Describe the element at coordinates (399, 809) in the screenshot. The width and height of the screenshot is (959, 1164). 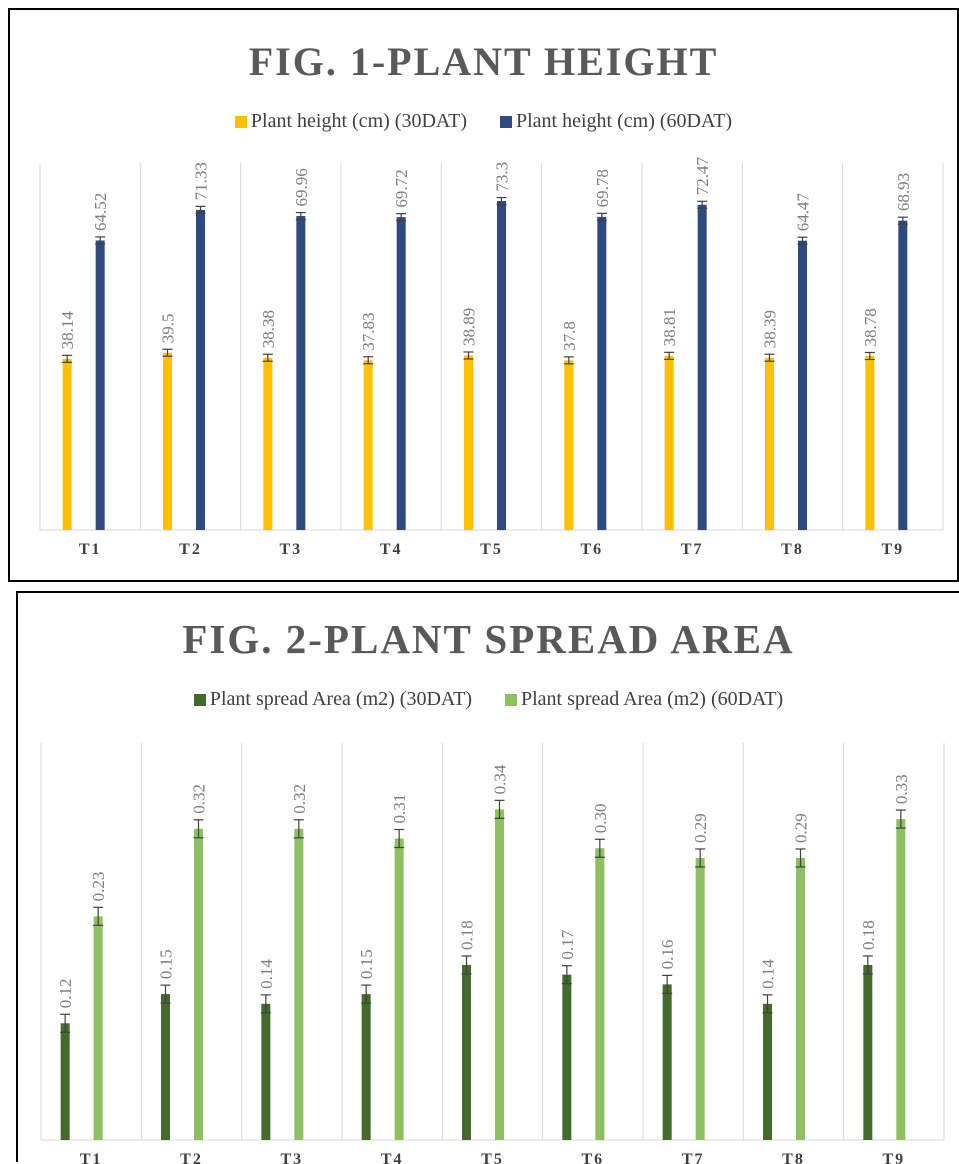
I see `data-label: 0.31` at that location.